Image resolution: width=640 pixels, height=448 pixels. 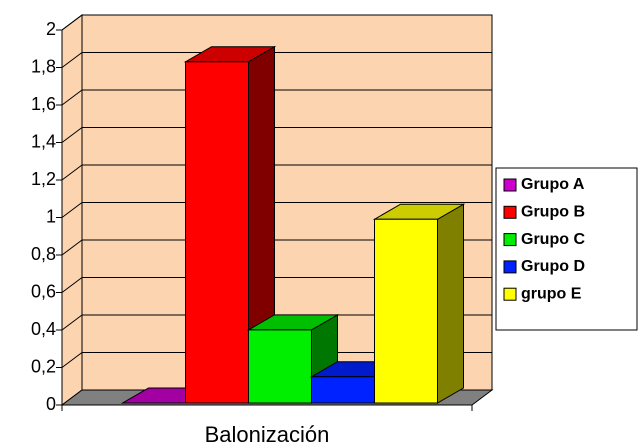 What do you see at coordinates (553, 212) in the screenshot?
I see `legend-label: Grupo B` at bounding box center [553, 212].